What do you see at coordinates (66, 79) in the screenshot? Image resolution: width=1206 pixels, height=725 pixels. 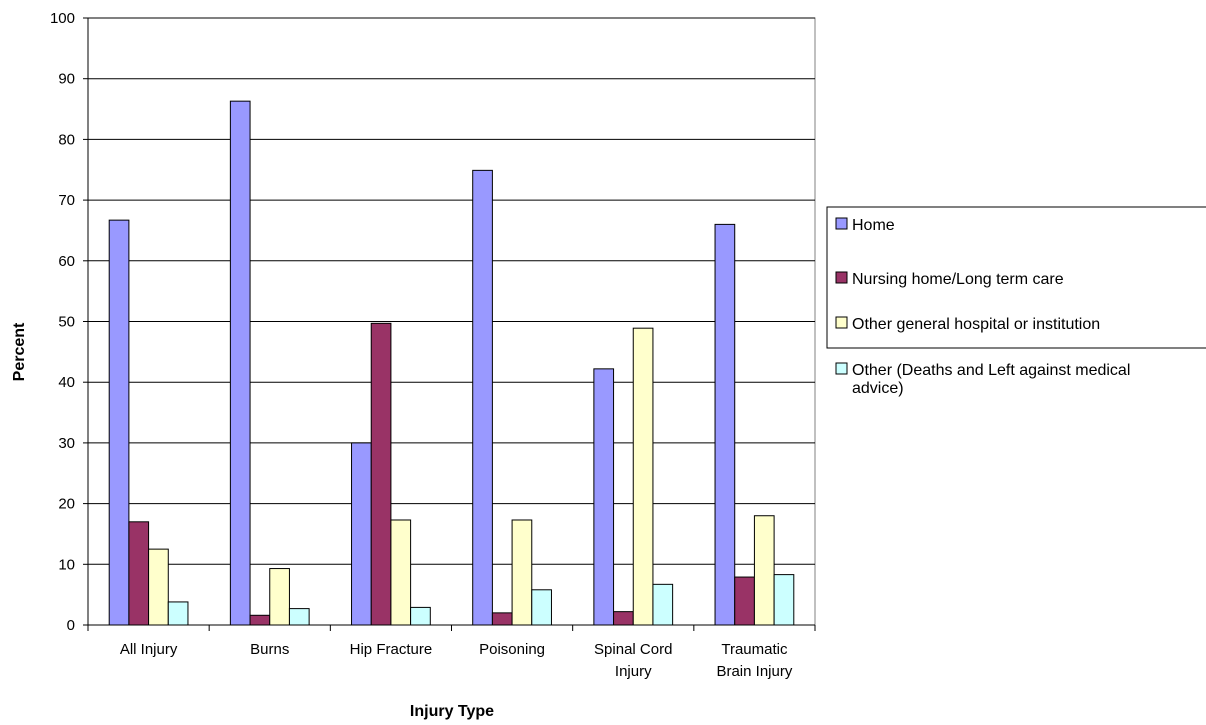 I see `y-tick-label: 90` at bounding box center [66, 79].